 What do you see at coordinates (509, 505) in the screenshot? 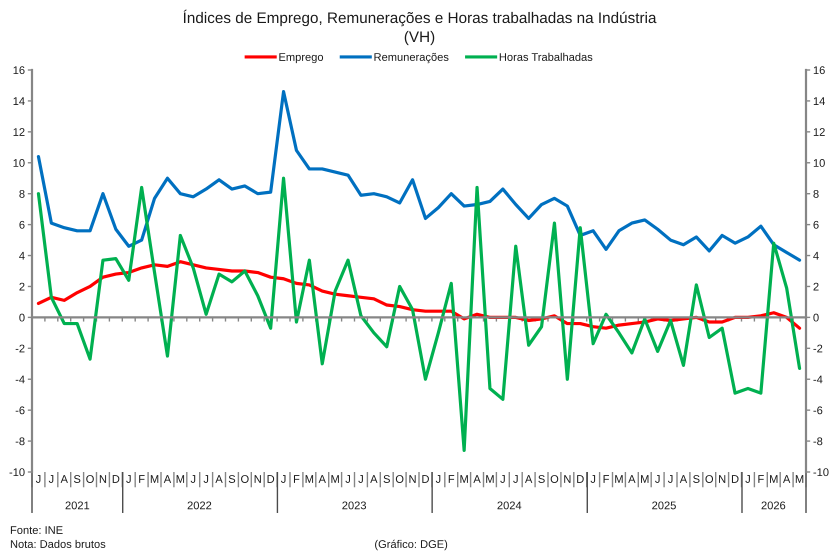
I see `x2-tick-label: 2024` at bounding box center [509, 505].